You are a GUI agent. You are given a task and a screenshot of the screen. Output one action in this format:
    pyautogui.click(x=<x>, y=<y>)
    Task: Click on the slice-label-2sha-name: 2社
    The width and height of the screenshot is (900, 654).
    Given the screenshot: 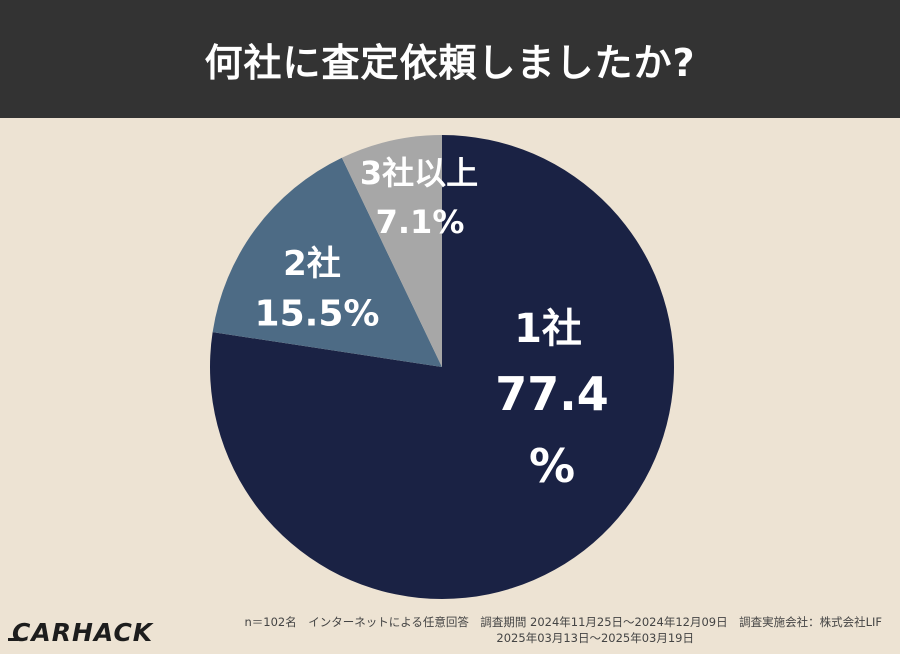 What is the action you would take?
    pyautogui.click(x=312, y=264)
    